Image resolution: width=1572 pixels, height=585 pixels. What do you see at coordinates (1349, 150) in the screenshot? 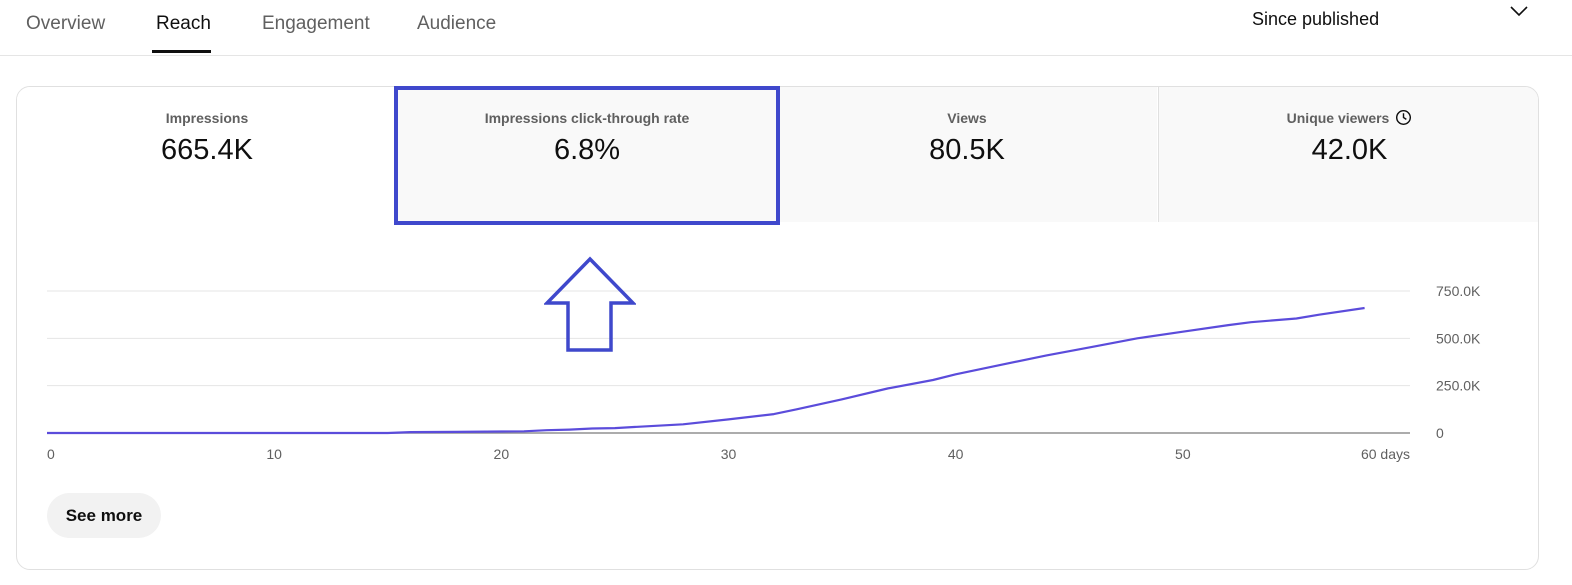
I see `metric-value: 42.0K` at bounding box center [1349, 150].